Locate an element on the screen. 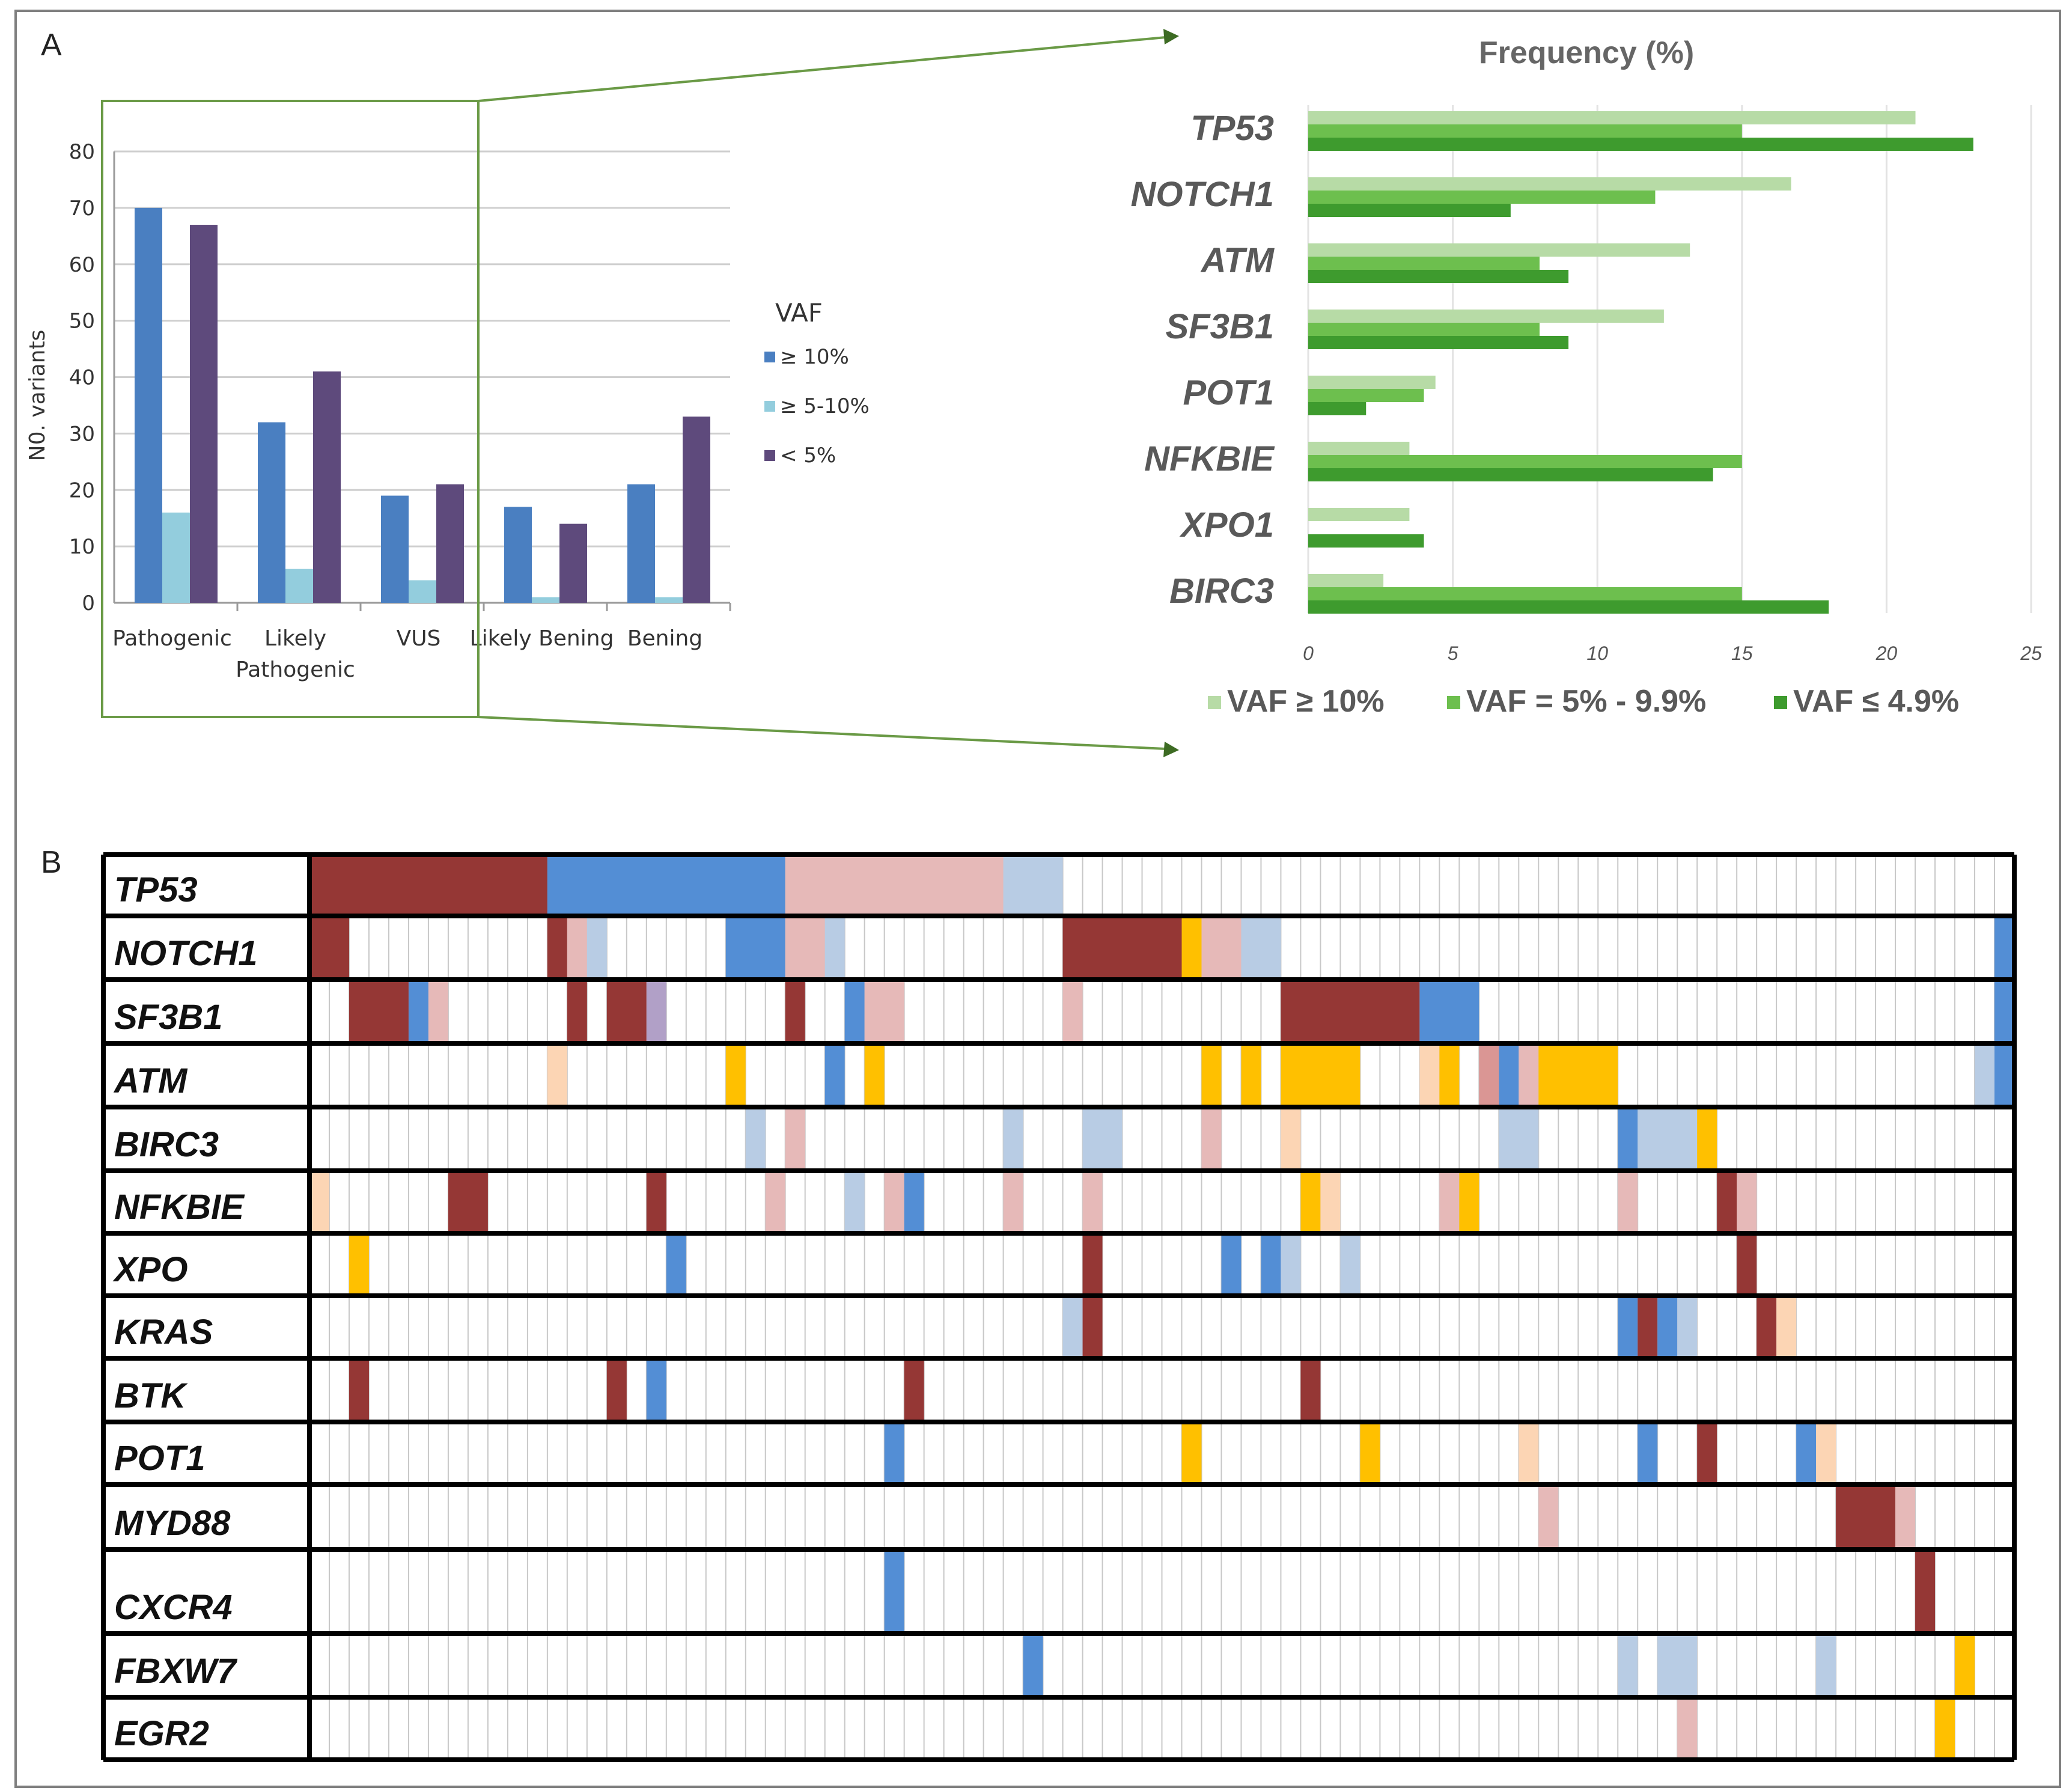 The width and height of the screenshot is (2072, 1791). x-tick-label: 25 is located at coordinates (2031, 653).